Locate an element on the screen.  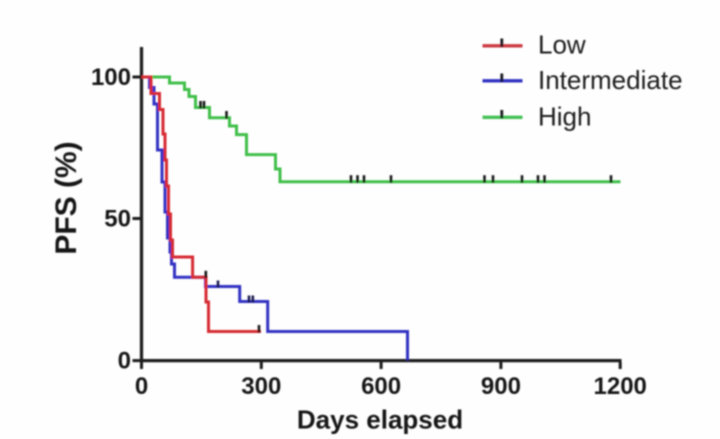
svg-text: 900 is located at coordinates (501, 386).